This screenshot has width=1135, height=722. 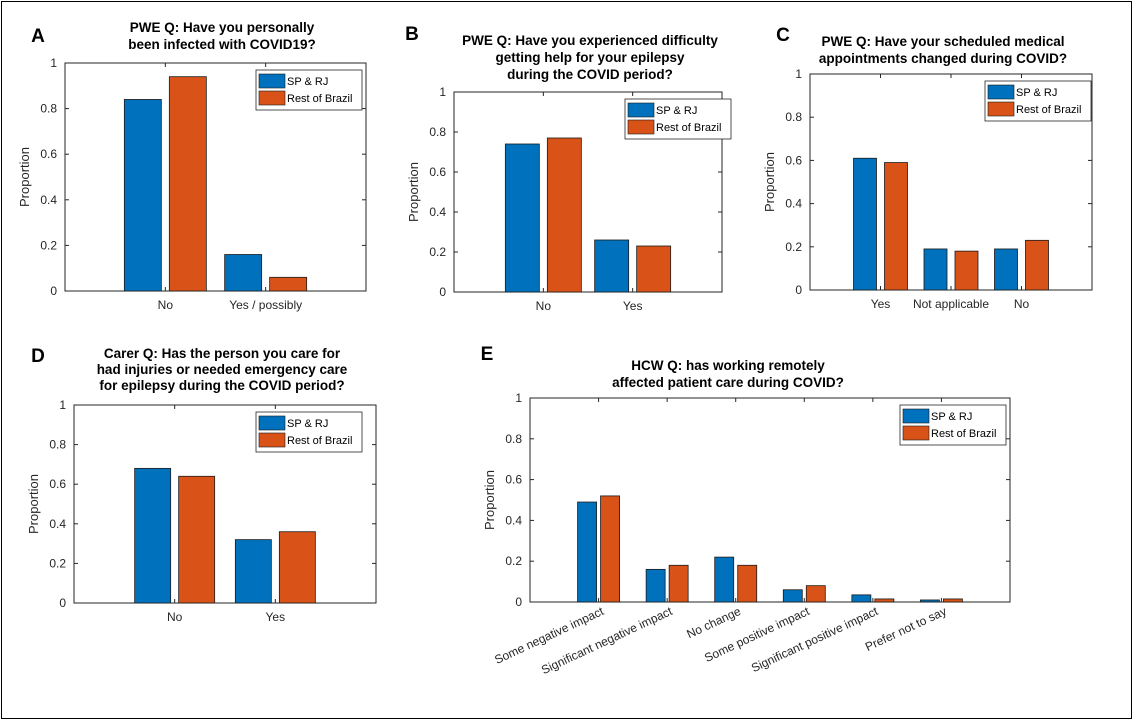 I want to click on chart-title-line: for epilepsy during the COVID period?, so click(x=221, y=385).